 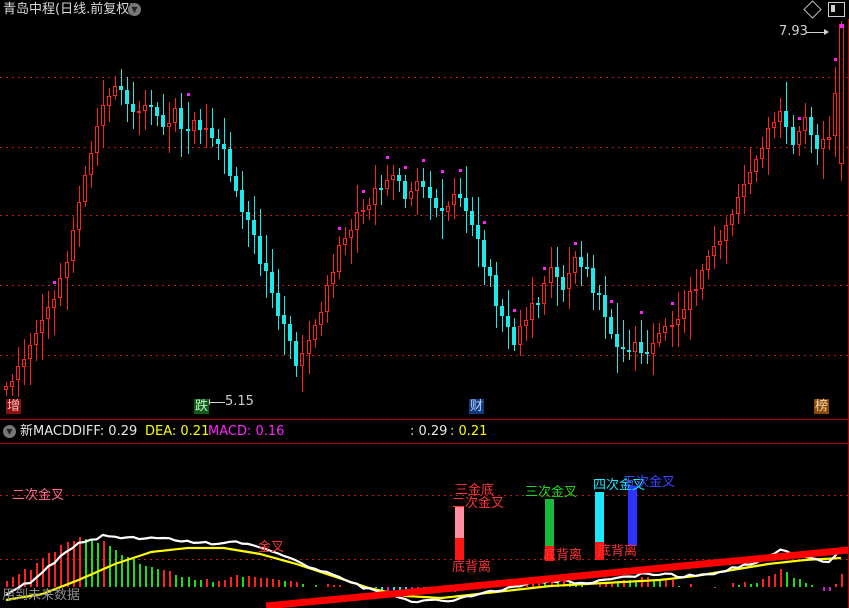 I want to click on watermark-die: 跌, so click(x=202, y=406).